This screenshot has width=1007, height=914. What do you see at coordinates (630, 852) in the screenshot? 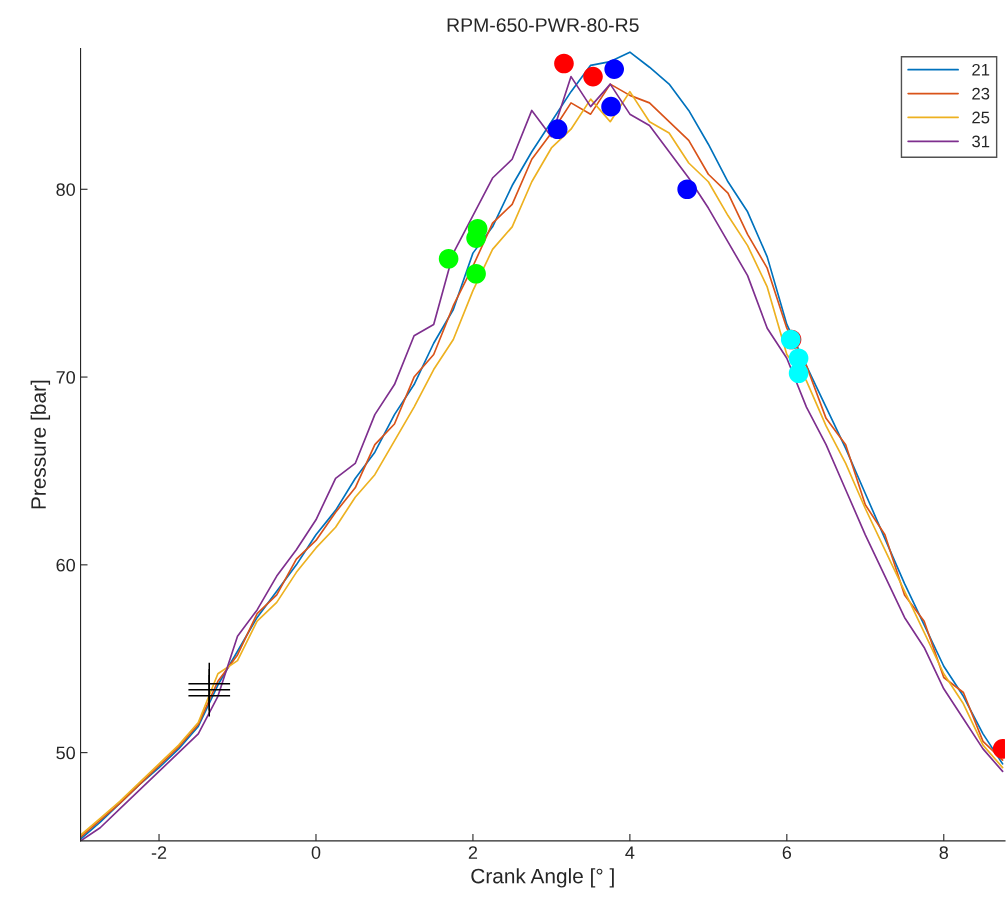
I see `x-tick-label: 4` at bounding box center [630, 852].